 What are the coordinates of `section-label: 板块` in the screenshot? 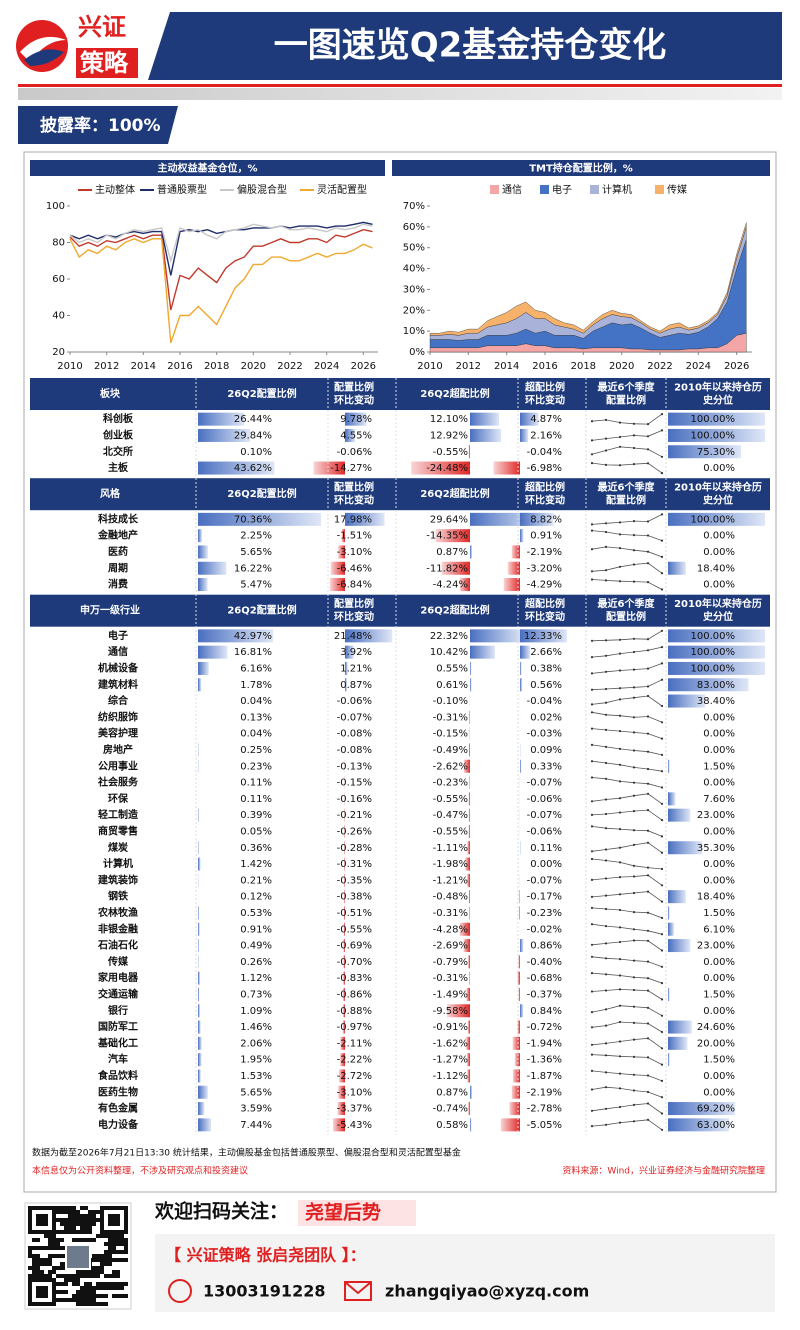 It's located at (110, 393).